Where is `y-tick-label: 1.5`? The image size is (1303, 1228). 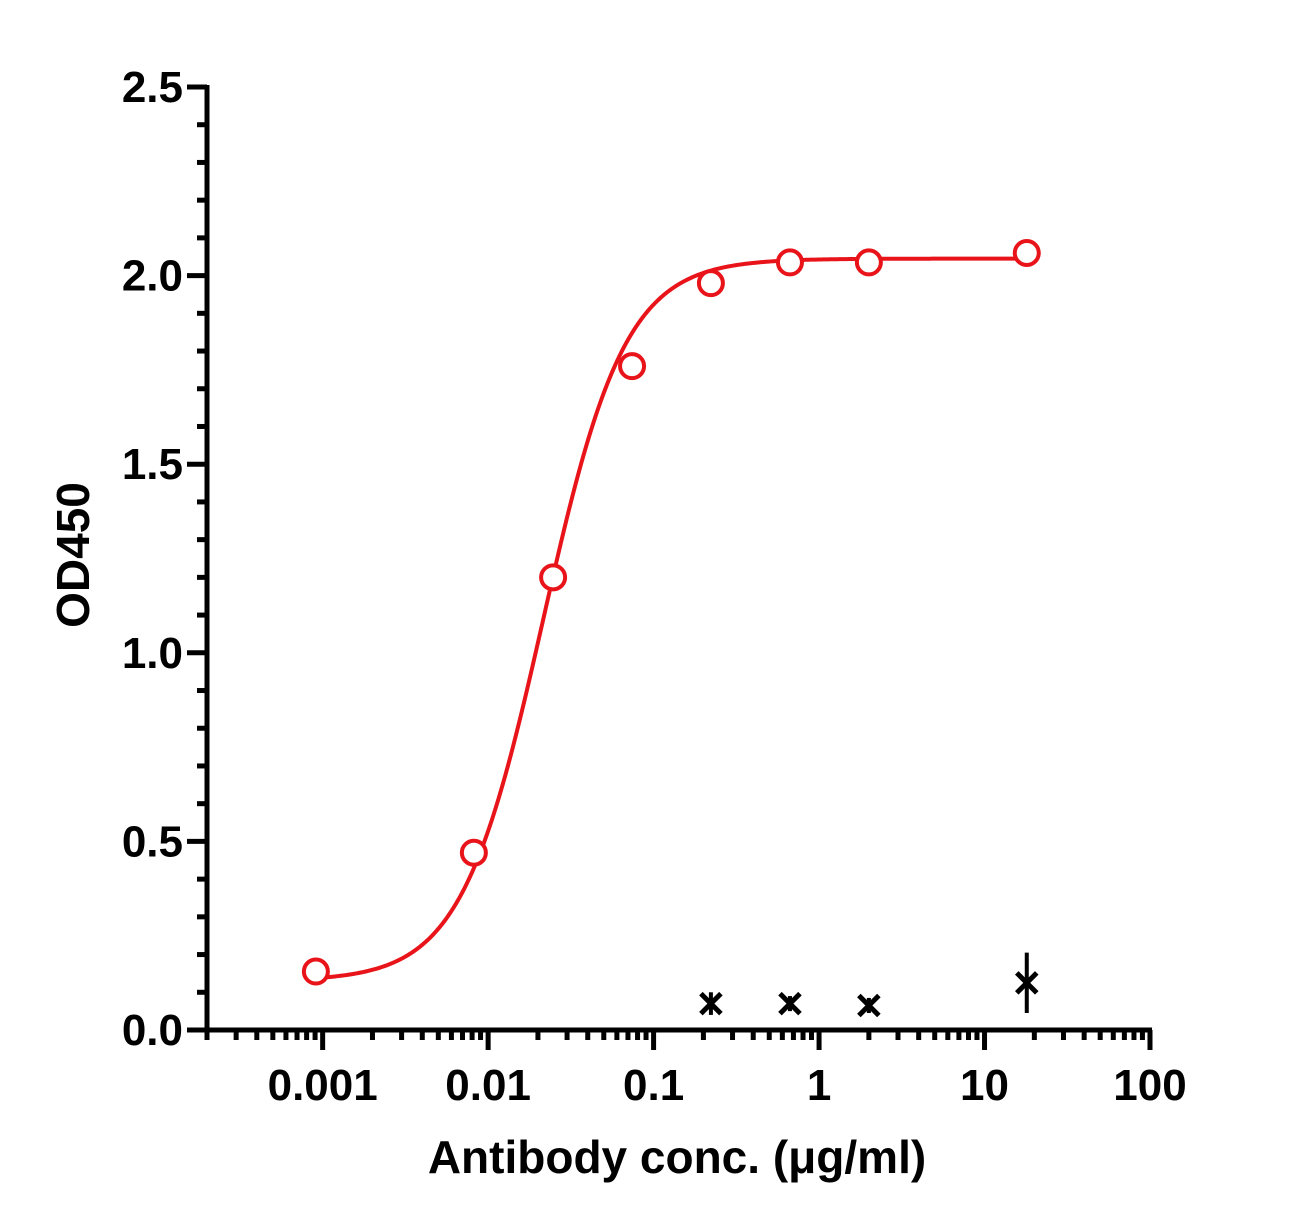 y-tick-label: 1.5 is located at coordinates (152, 464).